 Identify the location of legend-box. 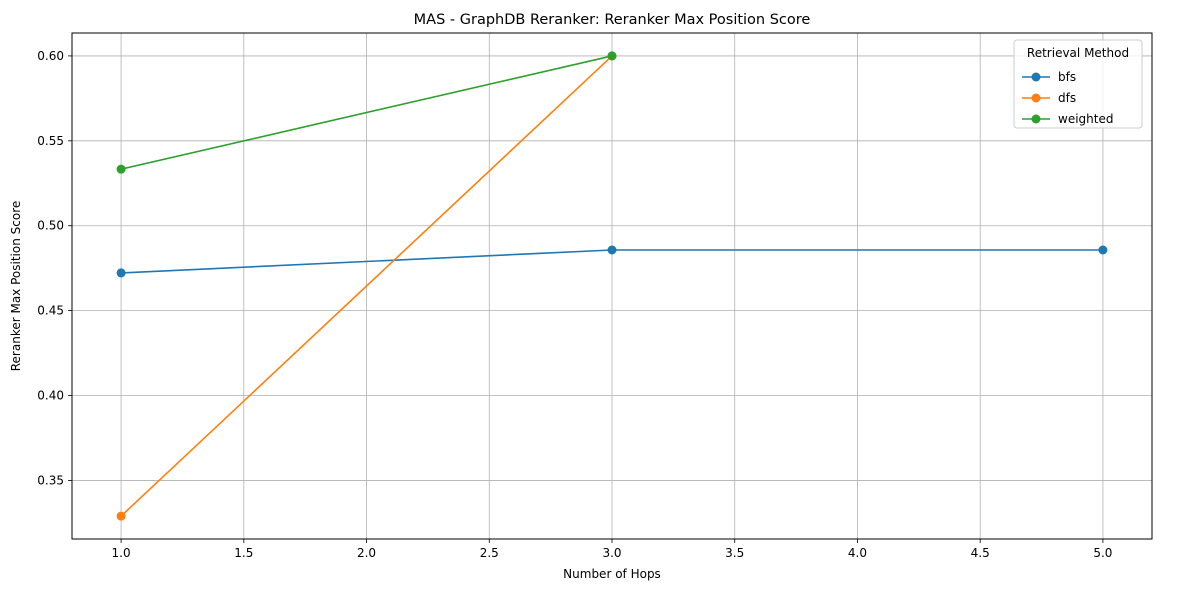
(1078, 84).